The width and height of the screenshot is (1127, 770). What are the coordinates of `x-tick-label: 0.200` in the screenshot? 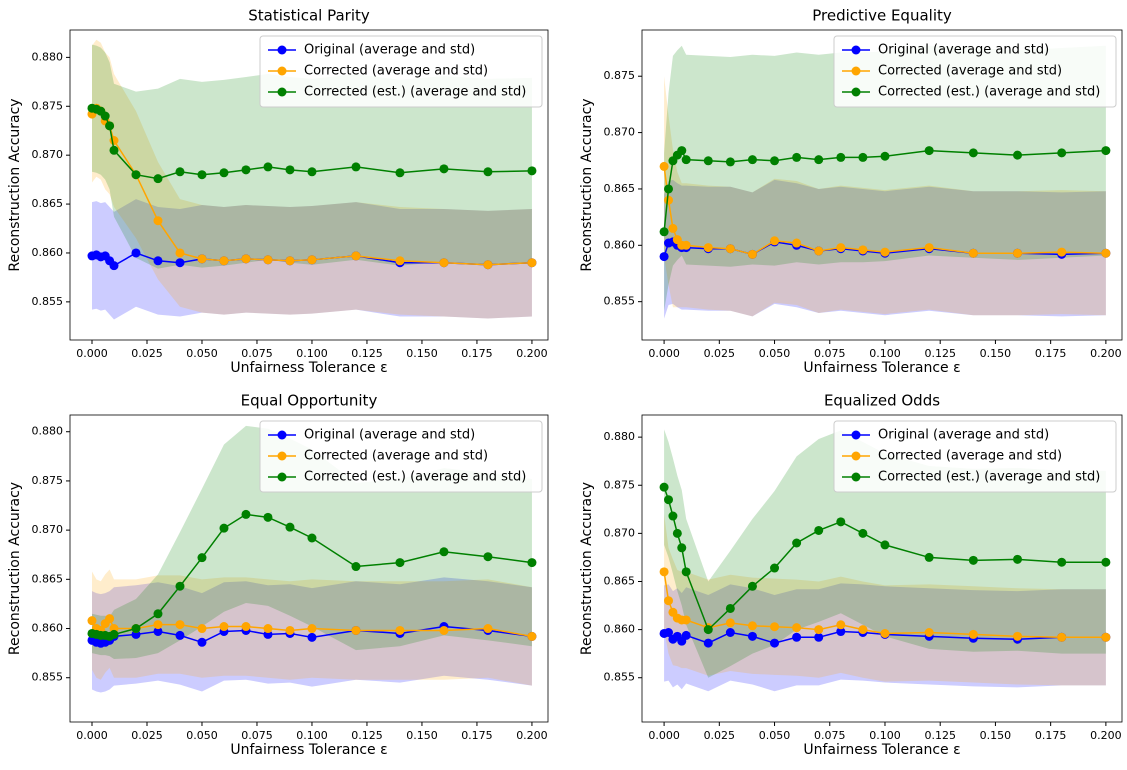 It's located at (1106, 353).